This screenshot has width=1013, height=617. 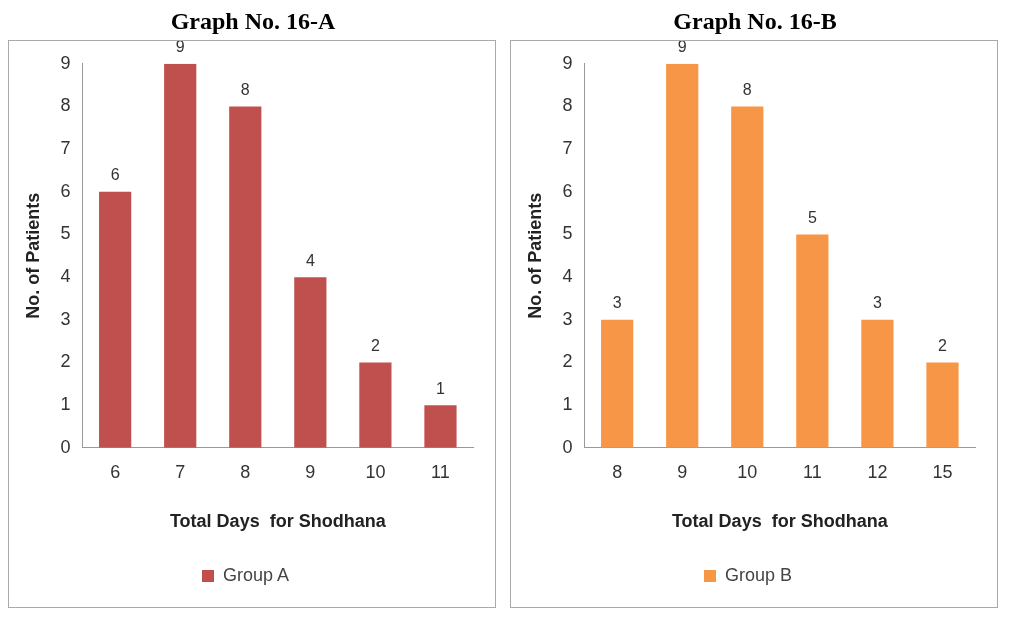 I want to click on x-tick-label: 15, so click(x=942, y=471).